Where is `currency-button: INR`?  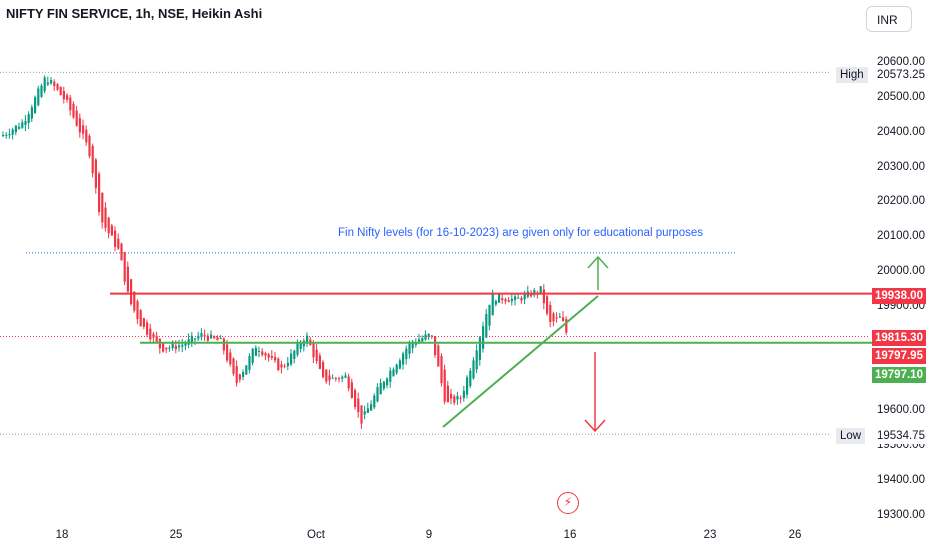
currency-button: INR is located at coordinates (889, 19).